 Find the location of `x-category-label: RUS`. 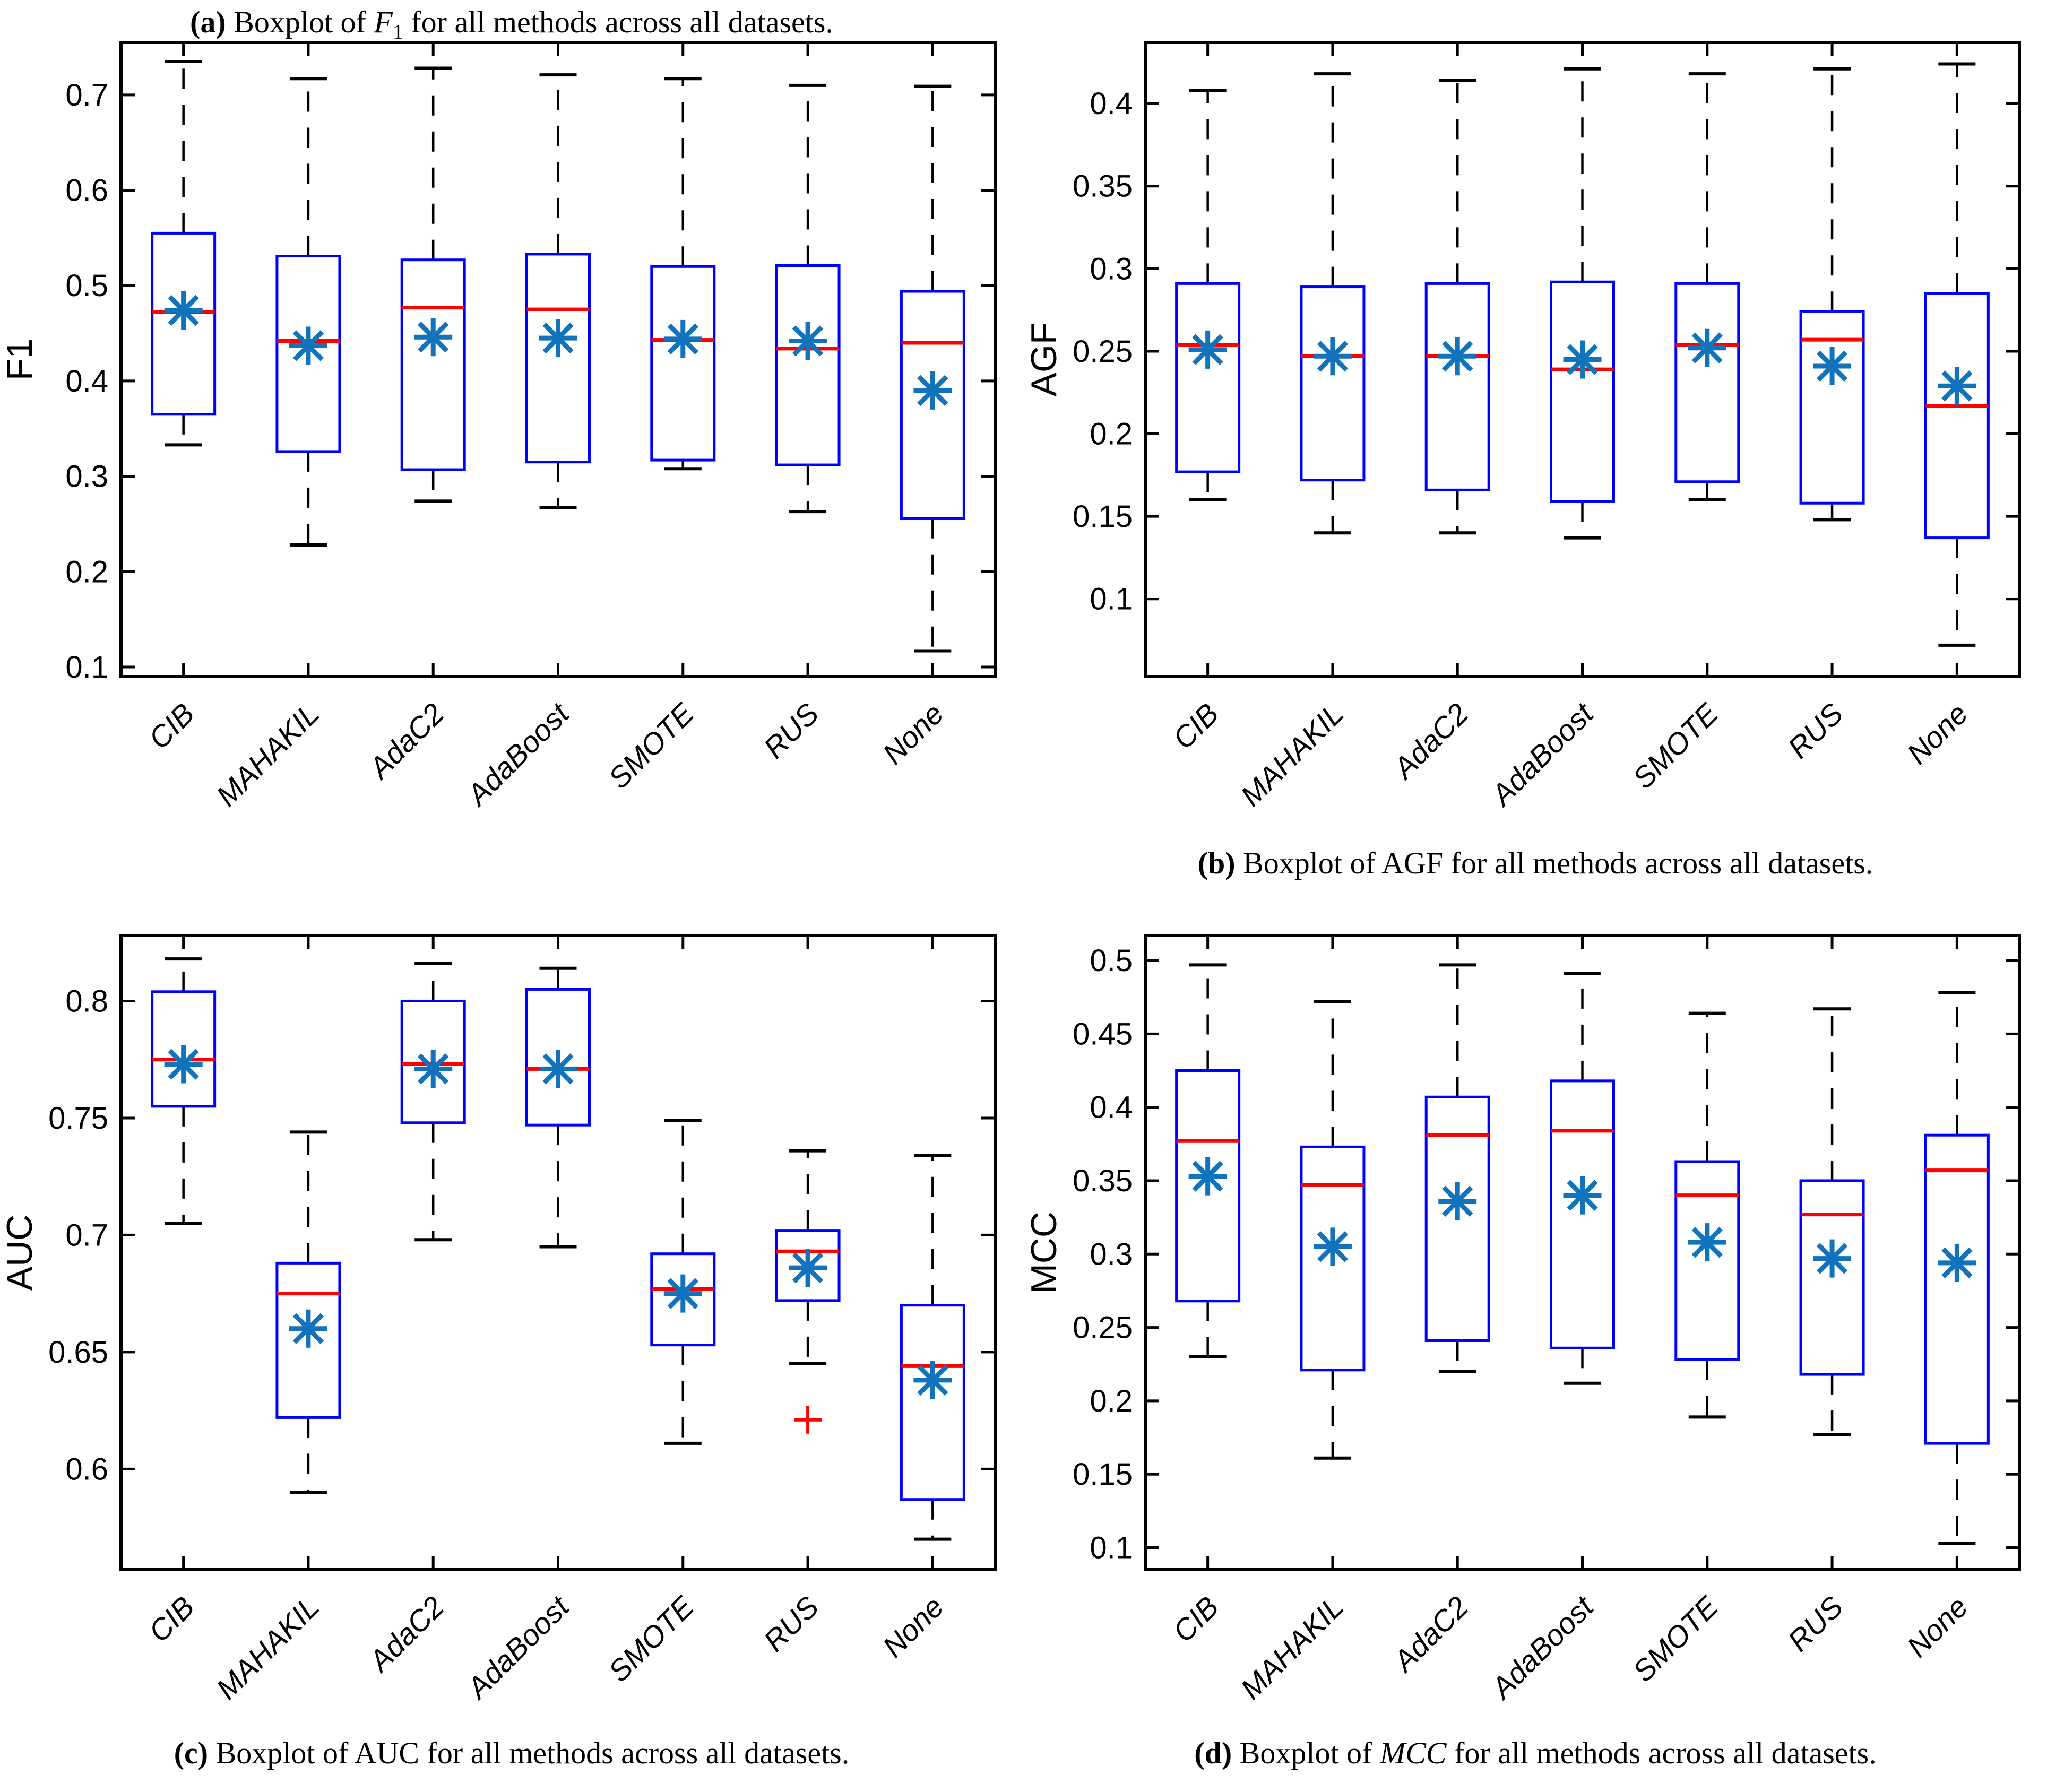

x-category-label: RUS is located at coordinates (791, 1624).